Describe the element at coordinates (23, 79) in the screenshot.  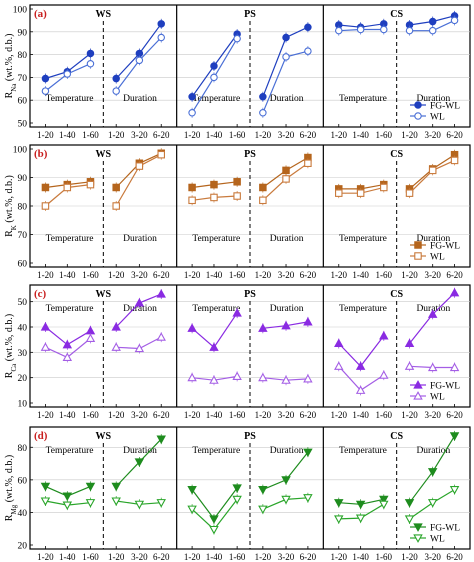
I see `y-tick-label: 70` at that location.